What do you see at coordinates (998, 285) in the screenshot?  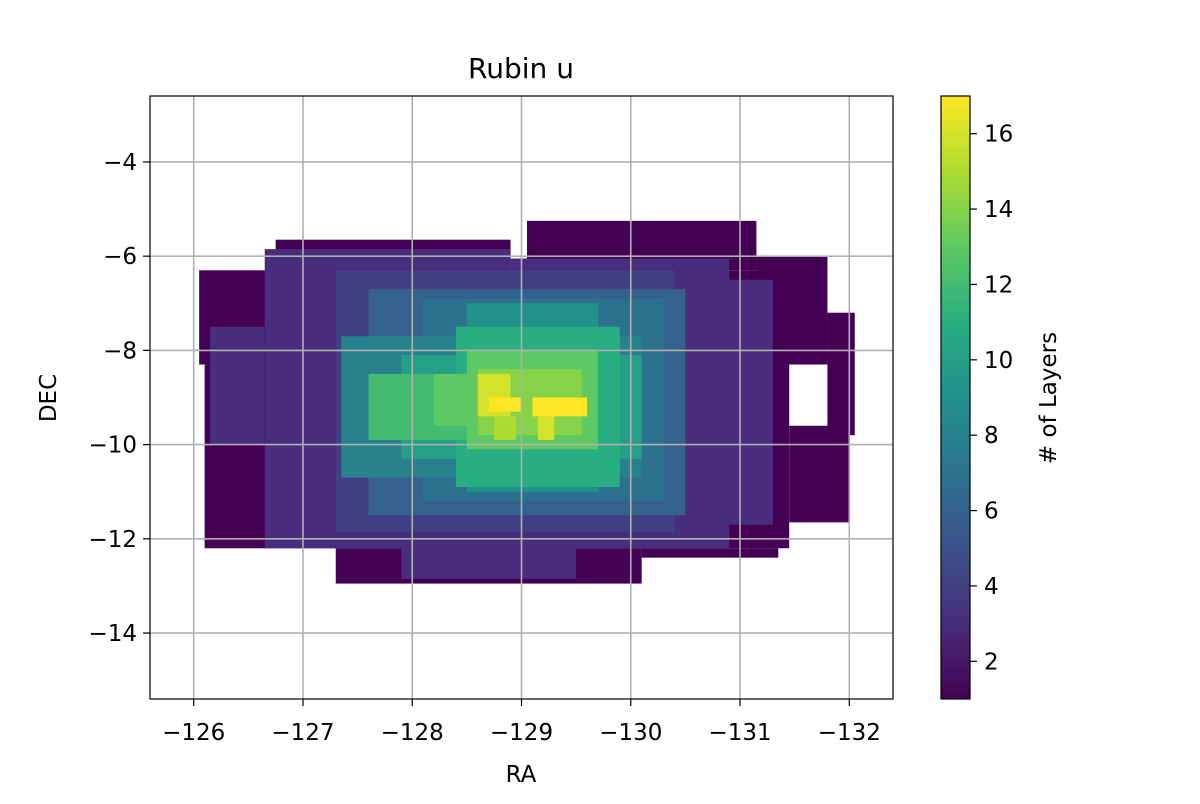 I see `colorbar-tick-label: 12` at bounding box center [998, 285].